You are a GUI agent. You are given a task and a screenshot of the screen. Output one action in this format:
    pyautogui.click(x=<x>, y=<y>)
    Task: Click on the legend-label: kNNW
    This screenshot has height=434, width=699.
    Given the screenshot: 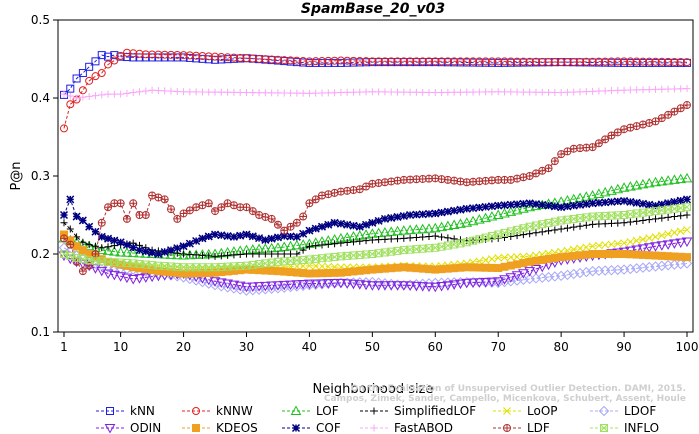 What is the action you would take?
    pyautogui.click(x=234, y=411)
    